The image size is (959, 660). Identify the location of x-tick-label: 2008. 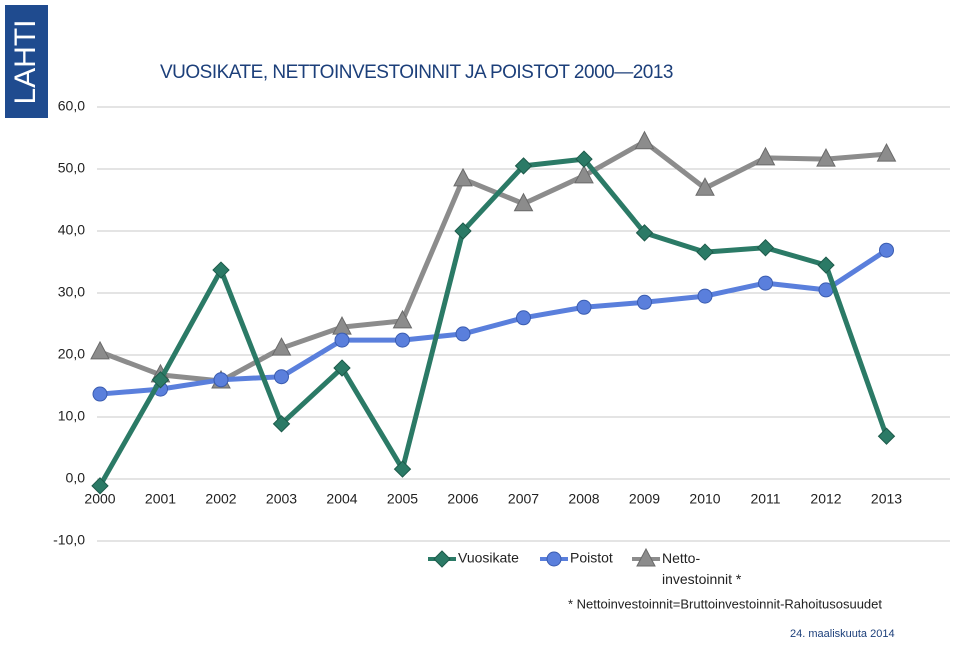
(583, 499).